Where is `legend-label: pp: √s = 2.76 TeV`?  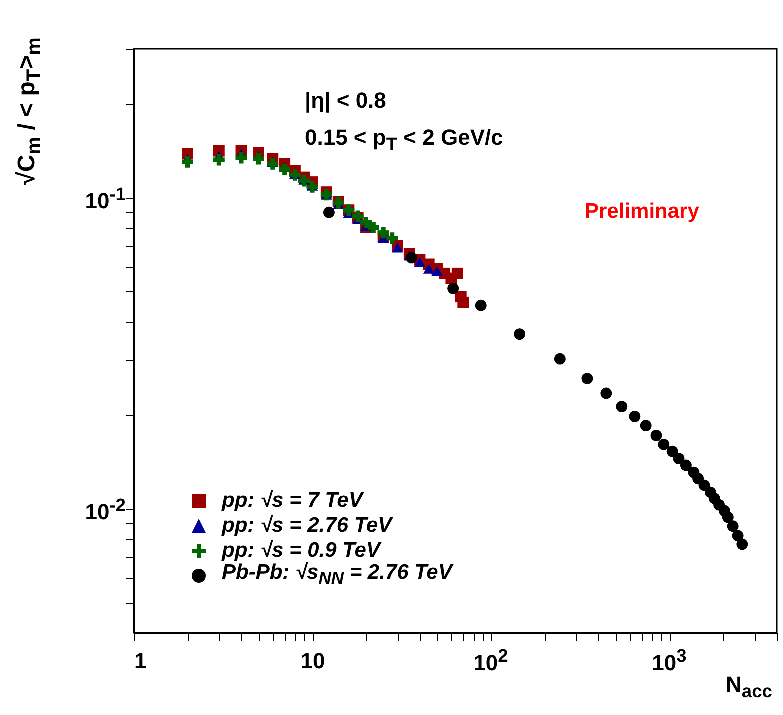 legend-label: pp: √s = 2.76 TeV is located at coordinates (307, 526).